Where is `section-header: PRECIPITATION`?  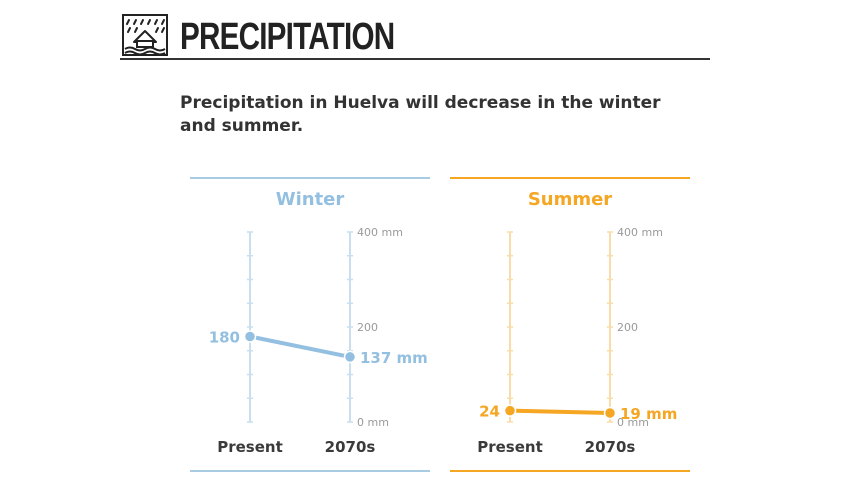 section-header: PRECIPITATION is located at coordinates (415, 35).